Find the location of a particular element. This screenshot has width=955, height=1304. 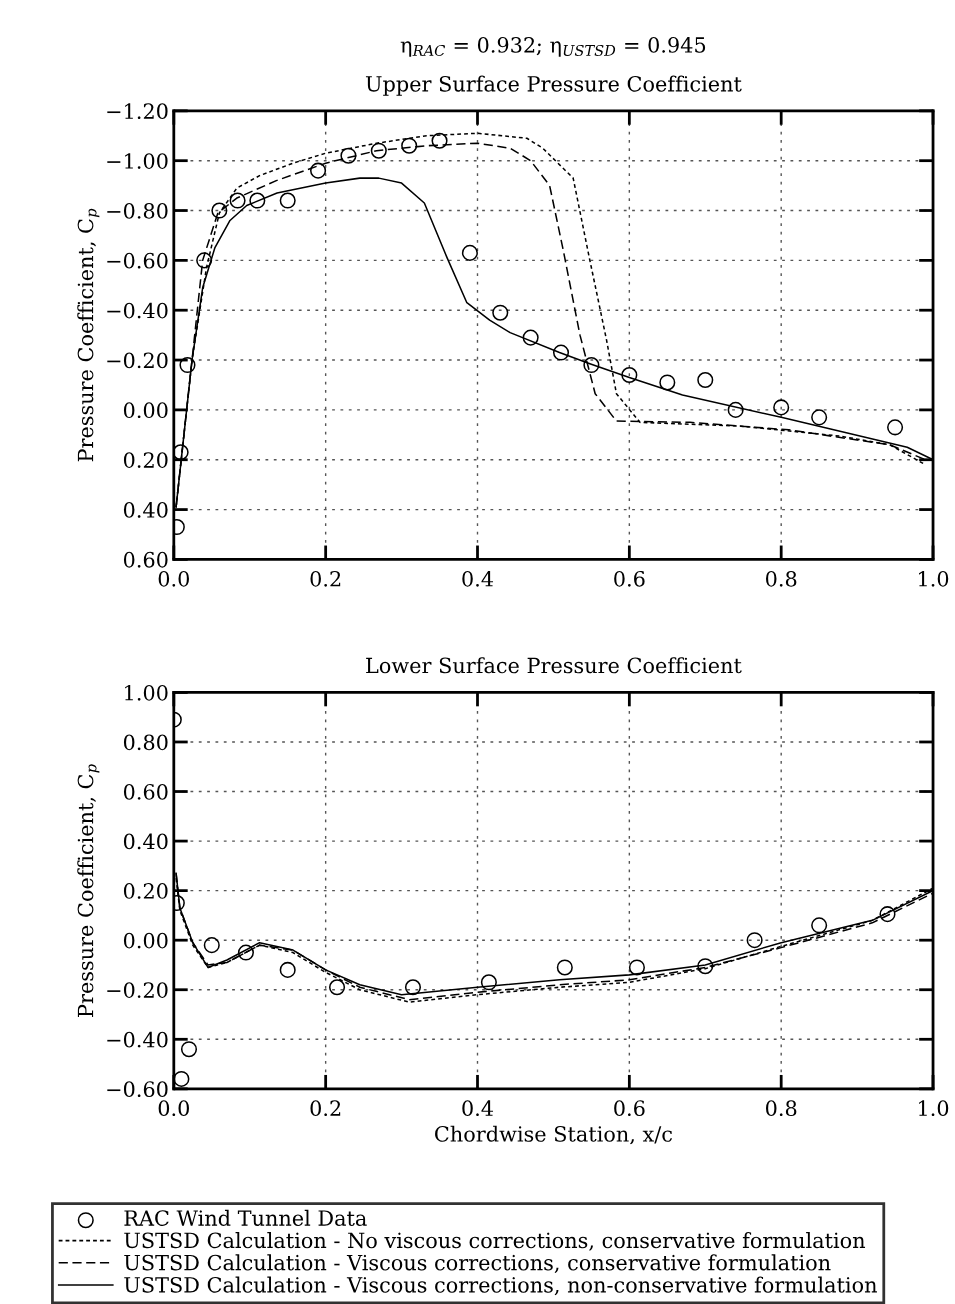

y-tick-label: 0.80 is located at coordinates (145, 742).